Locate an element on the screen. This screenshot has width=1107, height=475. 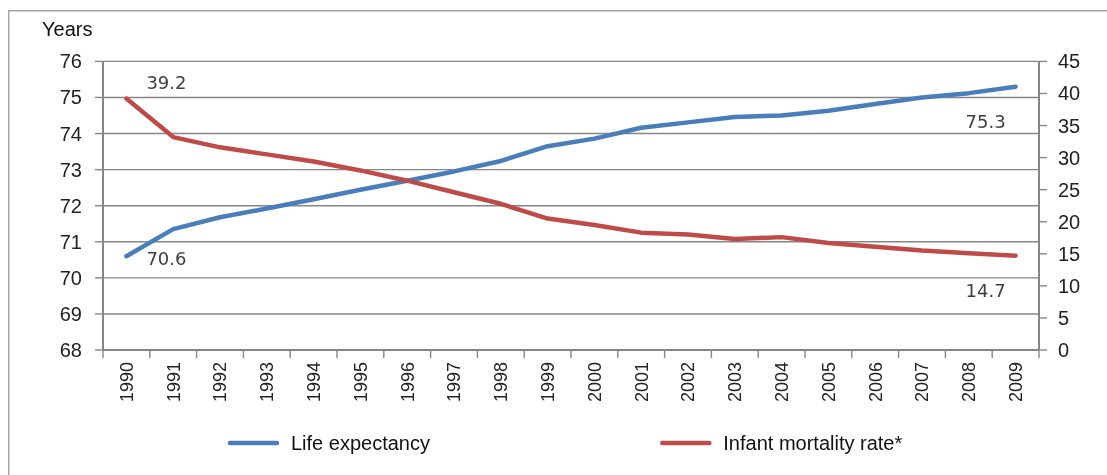
data-label: 70.6 is located at coordinates (166, 259).